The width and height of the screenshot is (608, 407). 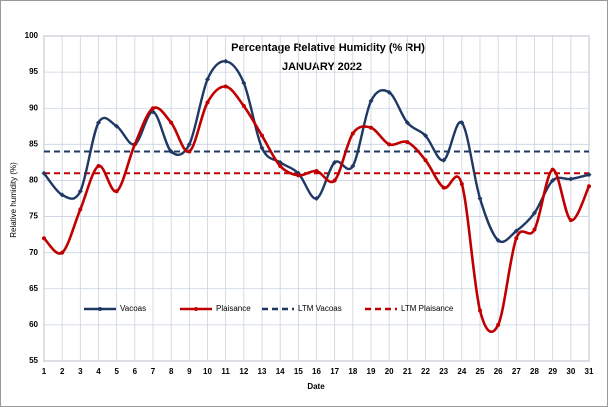 I want to click on x-tick-label: 28, so click(x=534, y=371).